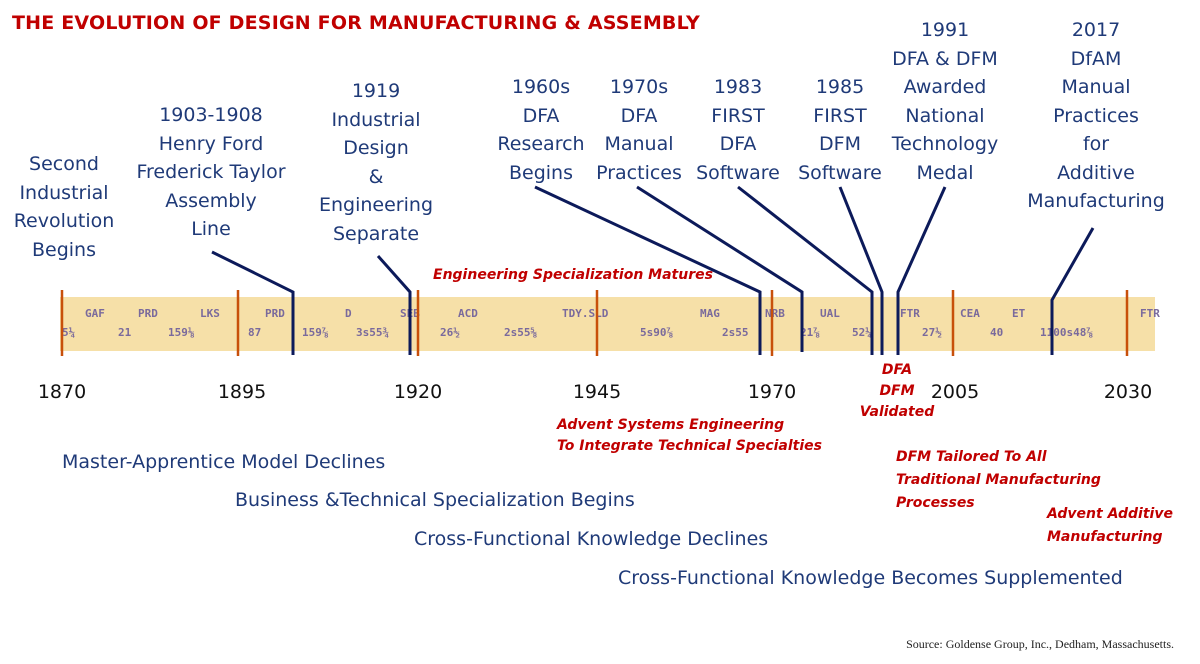 Image resolution: width=1200 pixels, height=664 pixels. I want to click on ticker-price: 40, so click(996, 332).